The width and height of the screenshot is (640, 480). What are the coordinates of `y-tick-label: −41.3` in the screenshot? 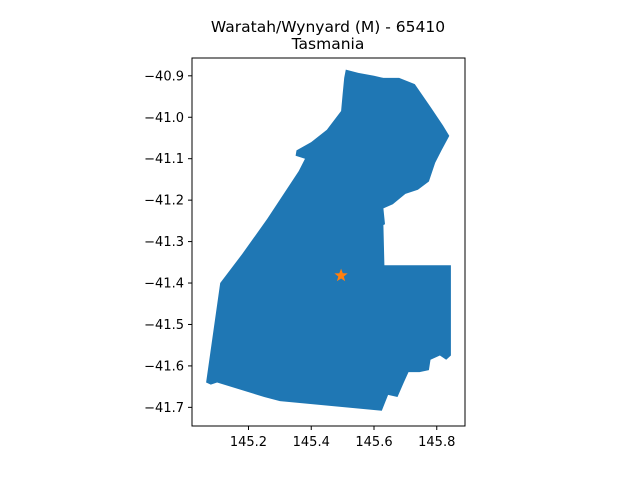 It's located at (164, 242).